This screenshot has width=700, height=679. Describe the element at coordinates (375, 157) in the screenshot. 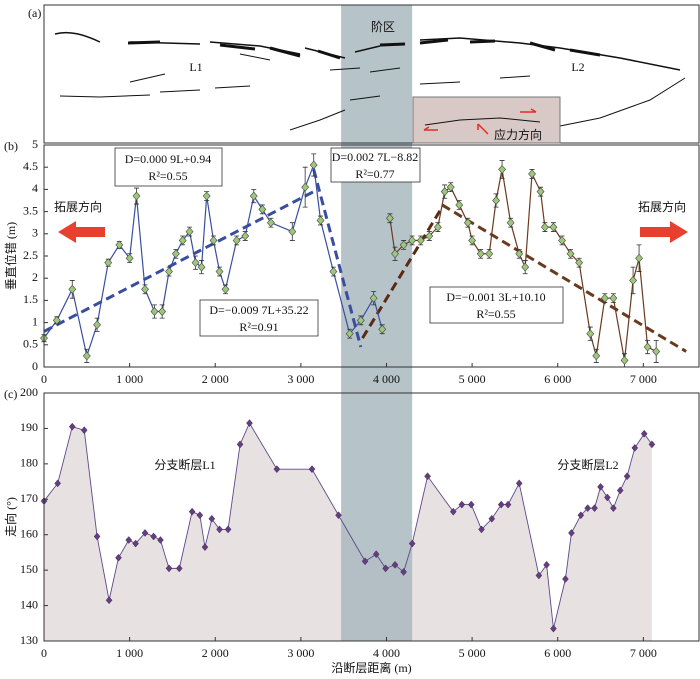

I see `fit-equation: D=0.002 7L−8.82` at that location.